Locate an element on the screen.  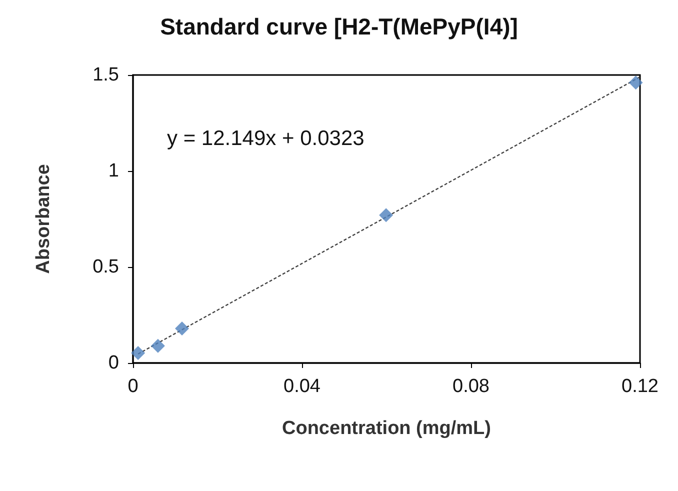
y-axis-title: Absorbance is located at coordinates (43, 219).